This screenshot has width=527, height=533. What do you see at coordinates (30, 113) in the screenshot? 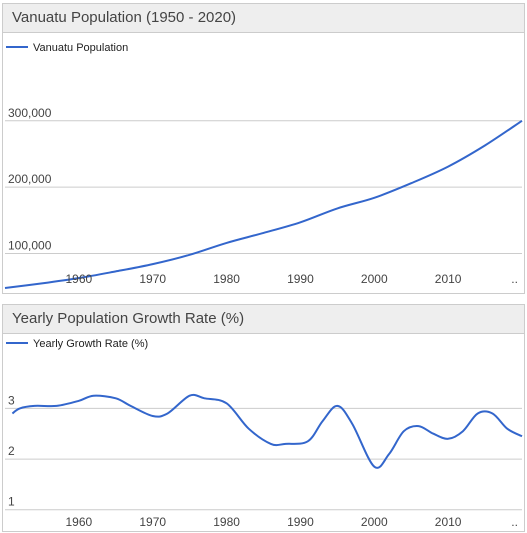
I see `y-tick-label: 300,000` at bounding box center [30, 113].